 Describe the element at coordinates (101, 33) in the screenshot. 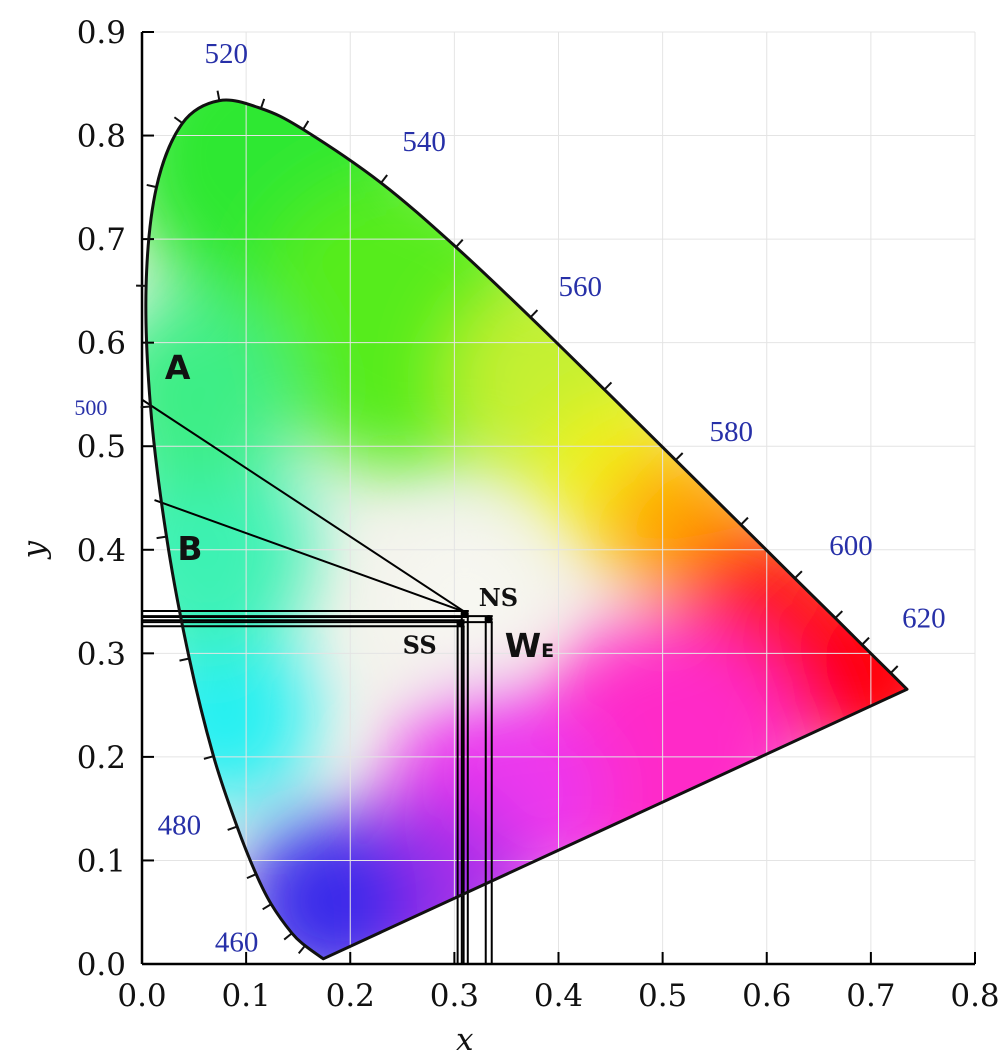

I see `y-tick-label: 0.9` at that location.